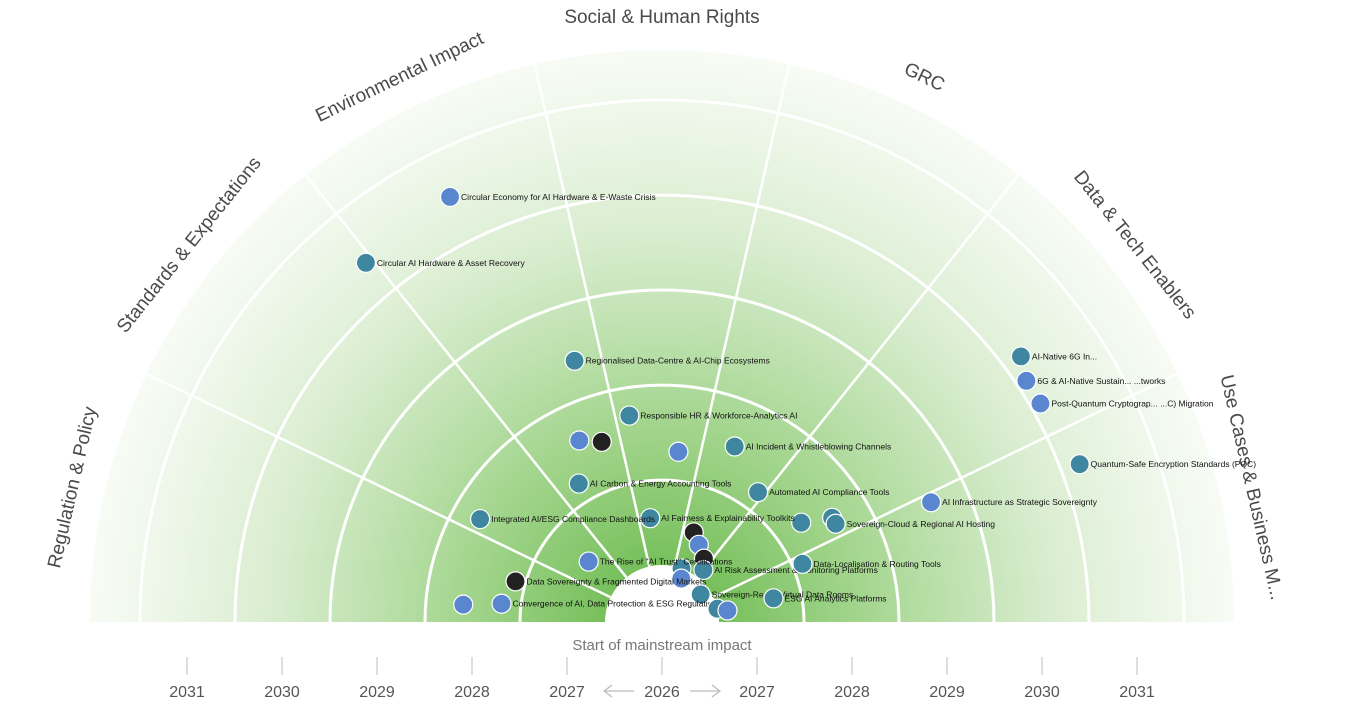 The height and width of the screenshot is (718, 1352). Describe the element at coordinates (819, 446) in the screenshot. I see `point-label: AI Incident & Whistleblowing Channels` at that location.